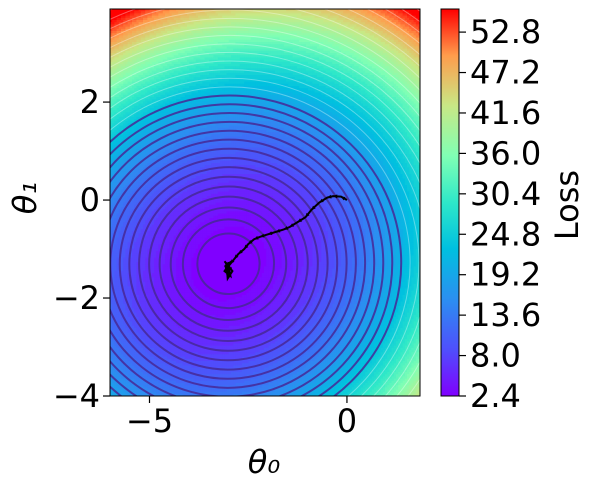 This screenshot has height=488, width=591. Describe the element at coordinates (76, 396) in the screenshot. I see `y-tick-label: −4` at that location.